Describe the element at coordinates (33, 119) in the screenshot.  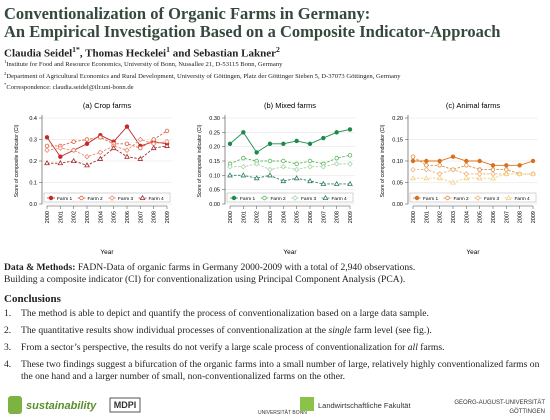
I see `y-tick-label: 0.4` at that location.